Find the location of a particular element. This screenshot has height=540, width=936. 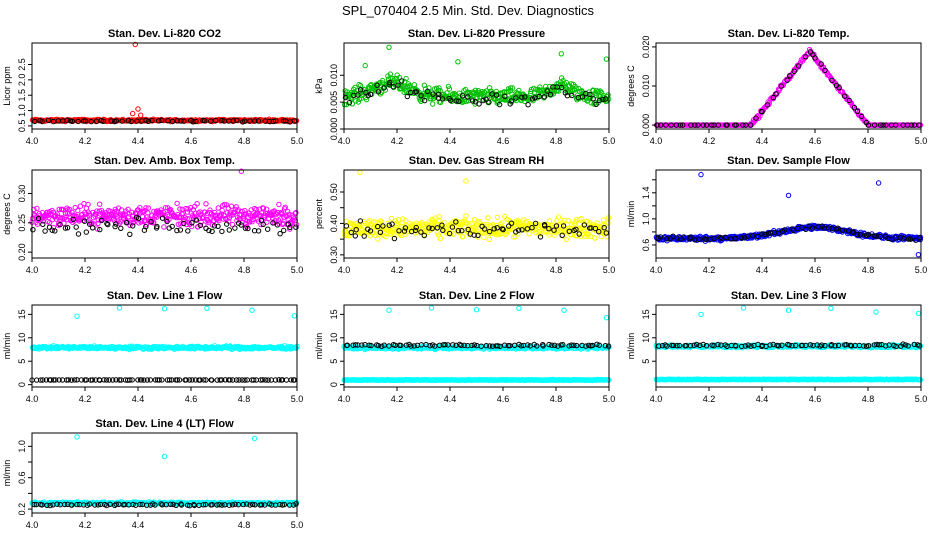

chart-title: Stan. Dev. Li-820 Pressure is located at coordinates (476, 34).